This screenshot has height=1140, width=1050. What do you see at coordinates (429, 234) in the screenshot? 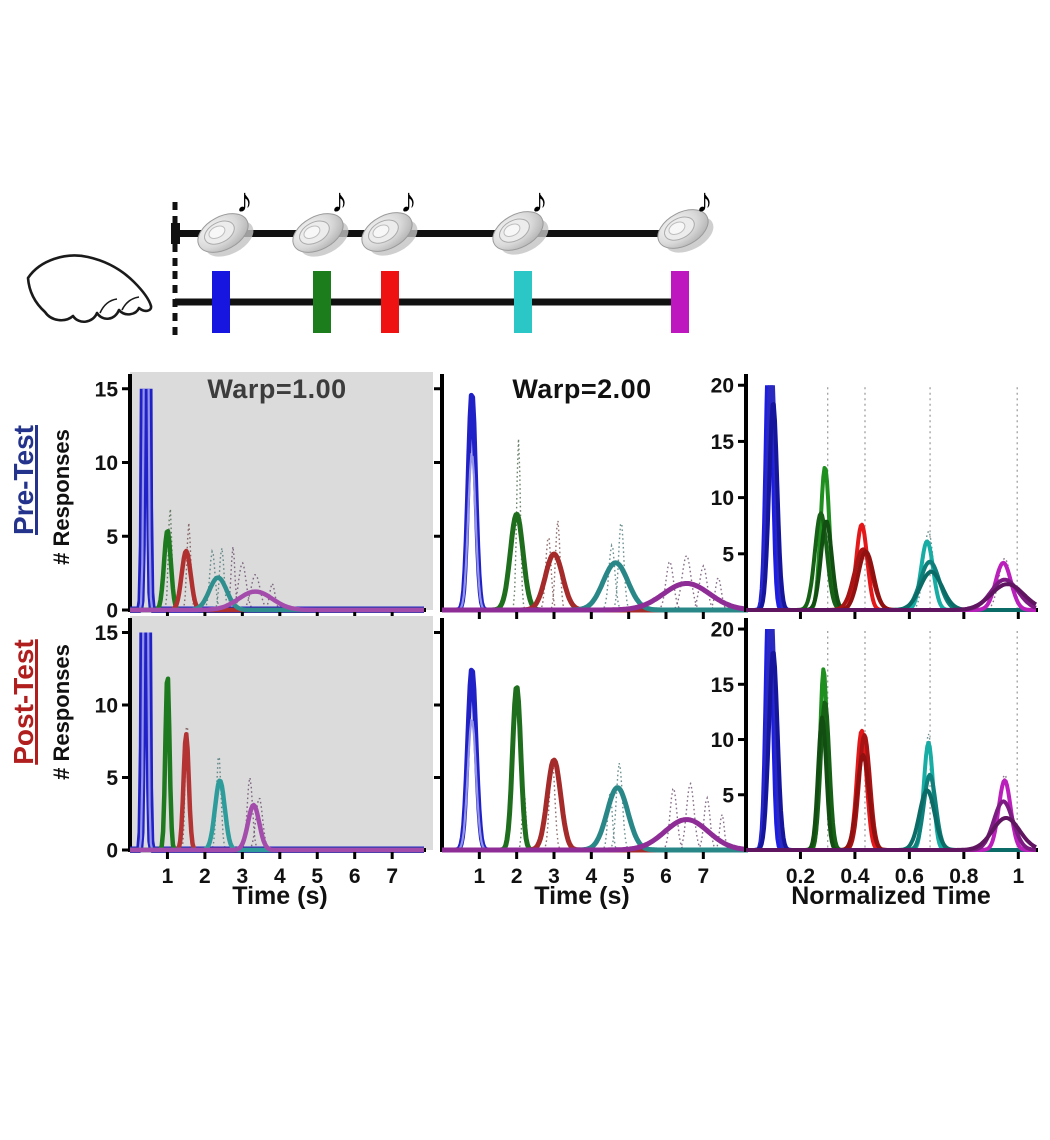
I see `metronome-timeline` at bounding box center [429, 234].